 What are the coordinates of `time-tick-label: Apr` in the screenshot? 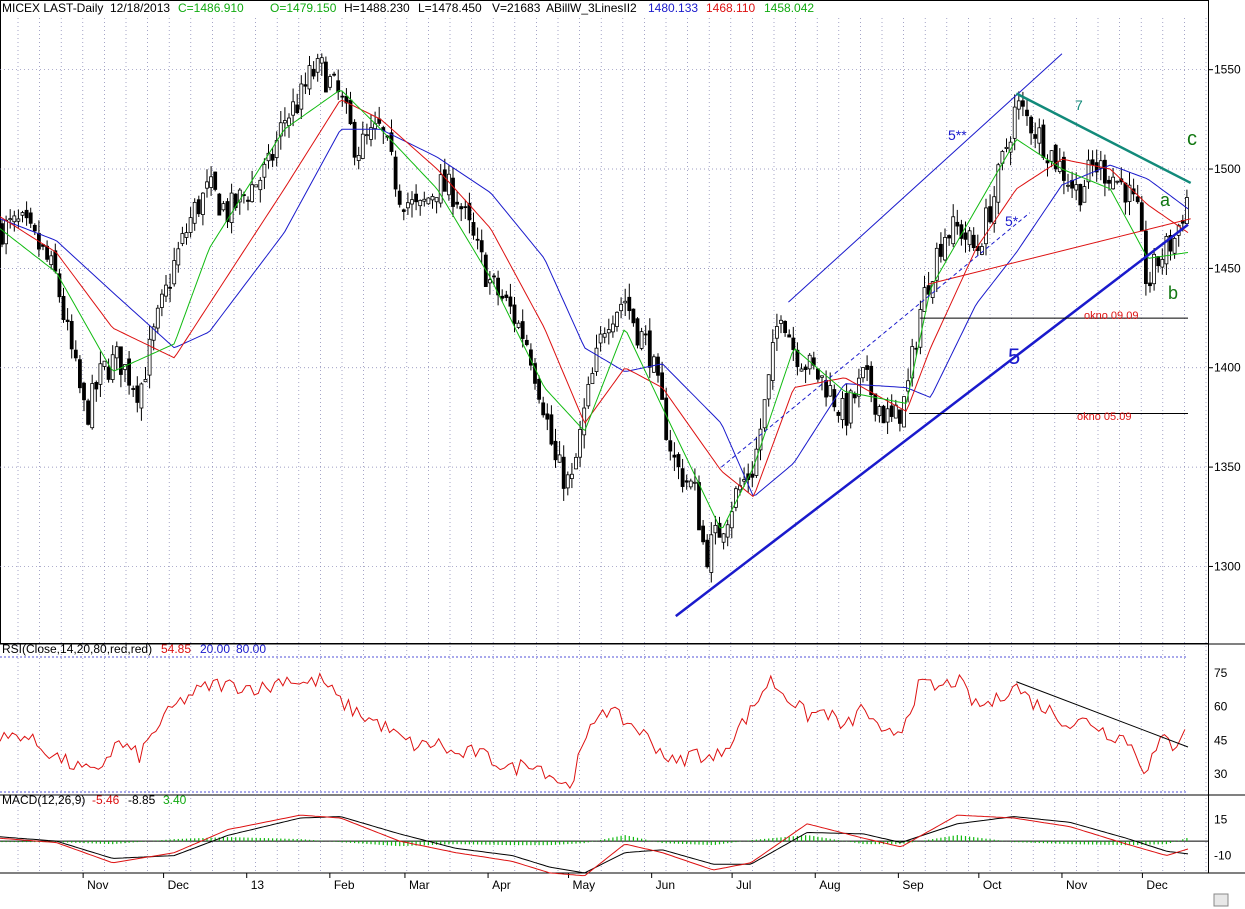 It's located at (501, 885).